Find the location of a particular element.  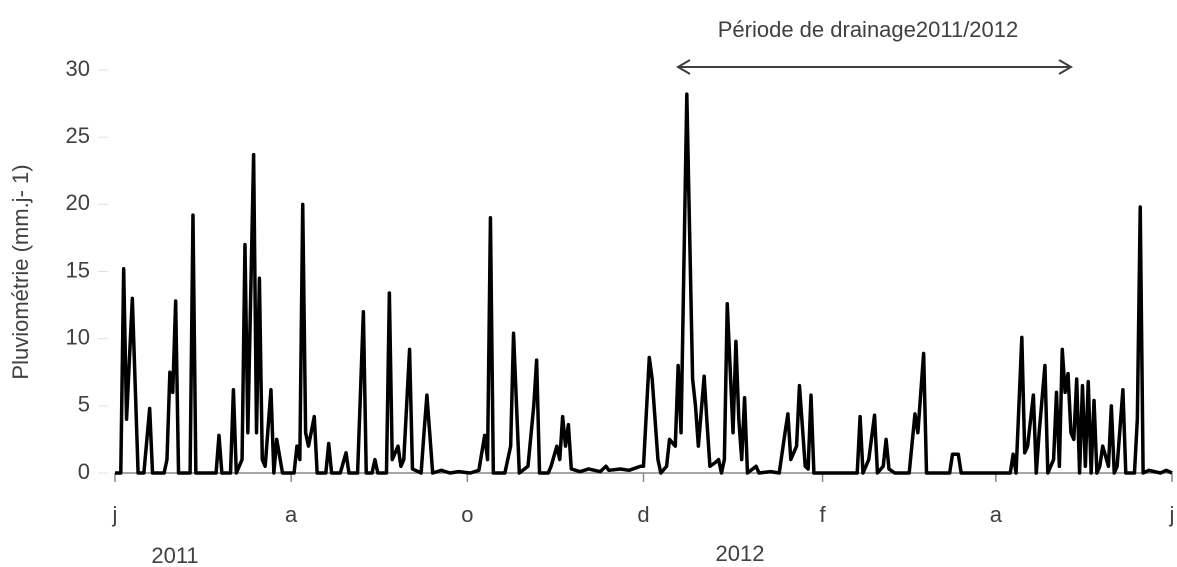

period-arrow is located at coordinates (874, 67).